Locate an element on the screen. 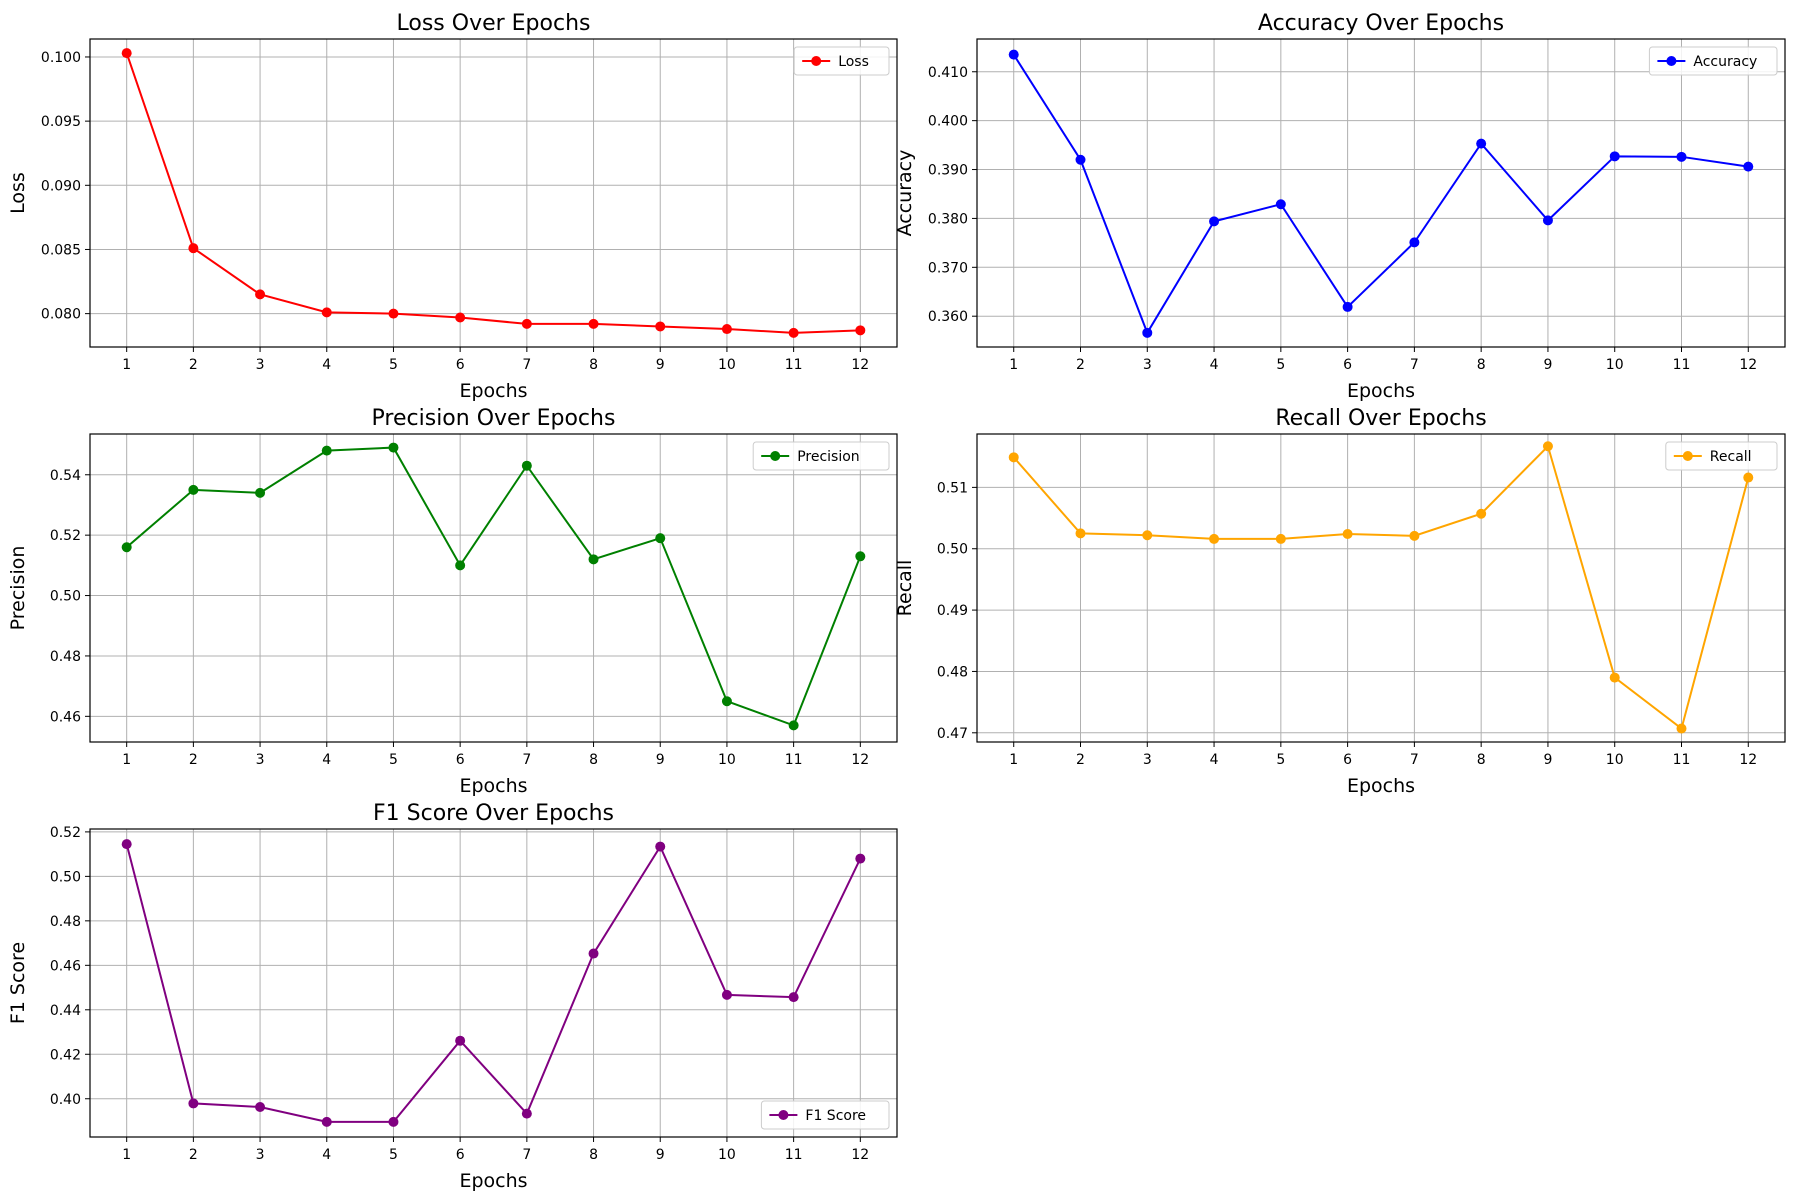 Image resolution: width=1800 pixels, height=1200 pixels. chart-title: Accuracy Over Epochs is located at coordinates (1381, 23).